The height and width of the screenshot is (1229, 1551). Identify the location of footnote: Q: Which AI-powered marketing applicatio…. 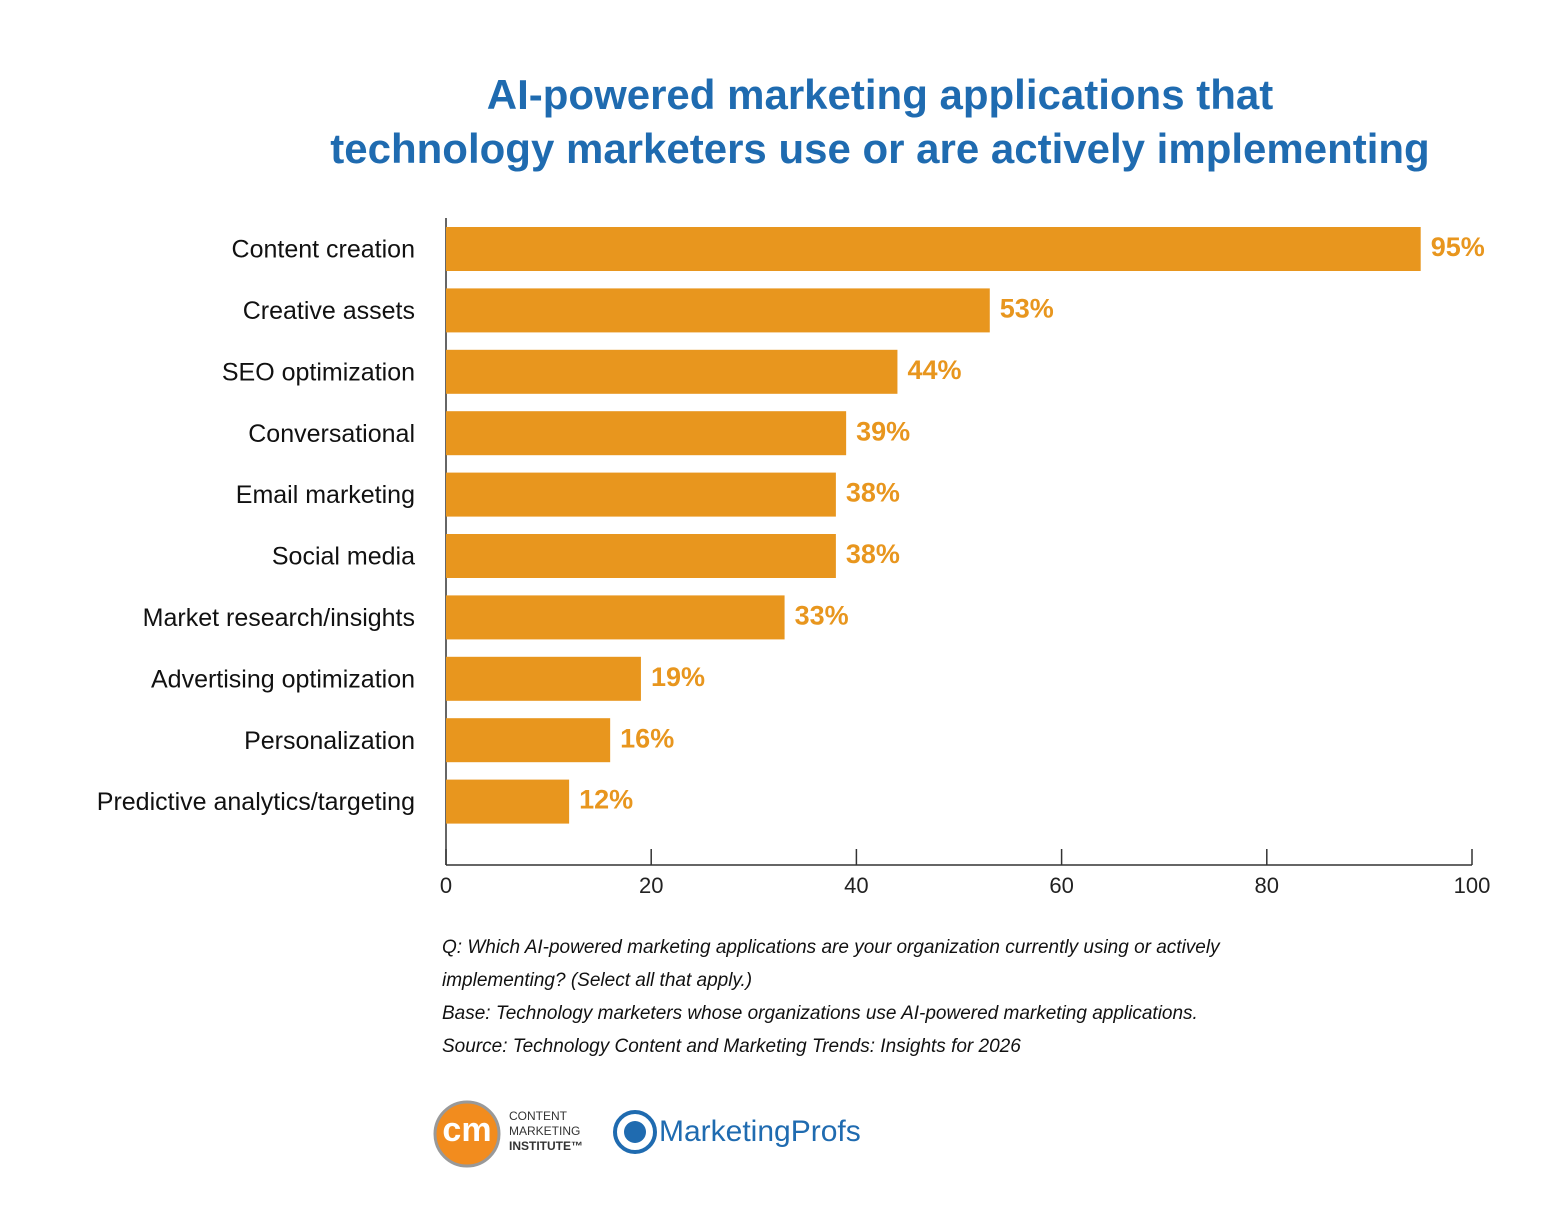
(831, 947).